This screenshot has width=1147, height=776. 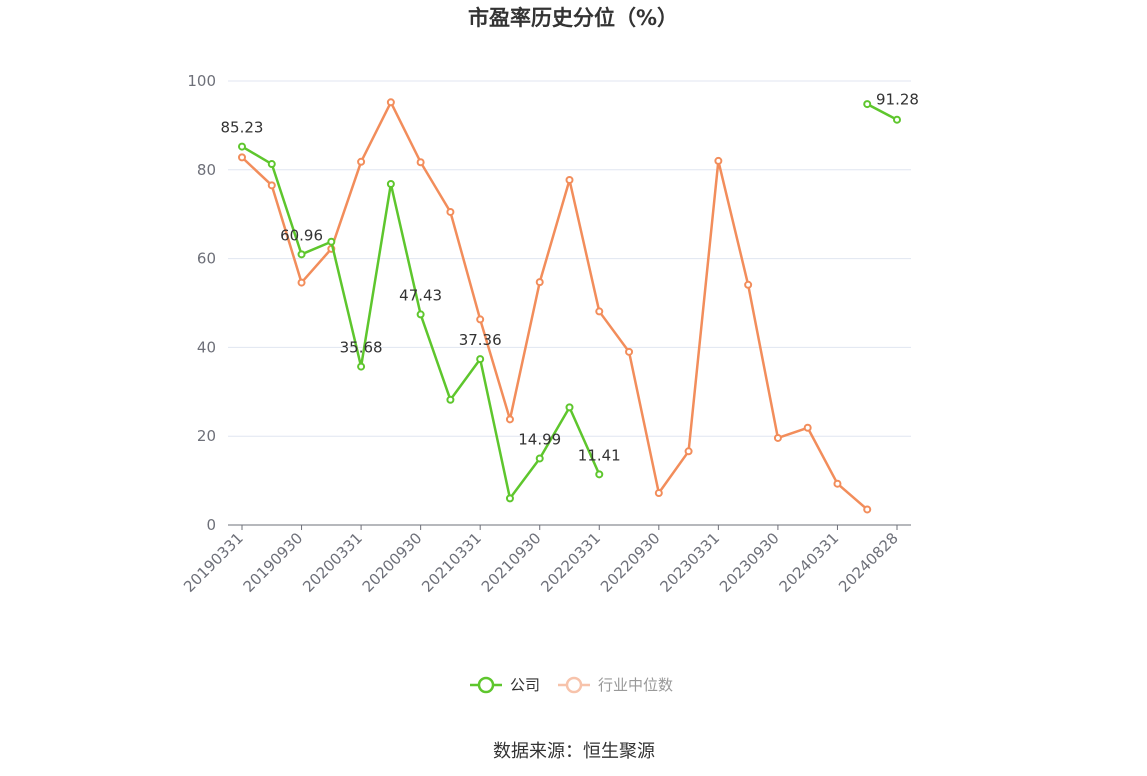 I want to click on x-tick-label: 20230331, so click(x=689, y=562).